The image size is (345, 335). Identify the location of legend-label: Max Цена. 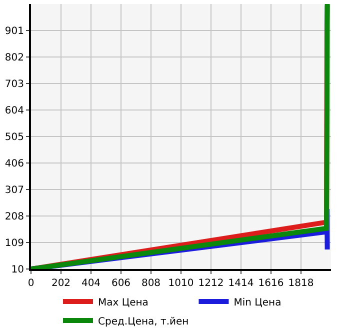
(123, 302).